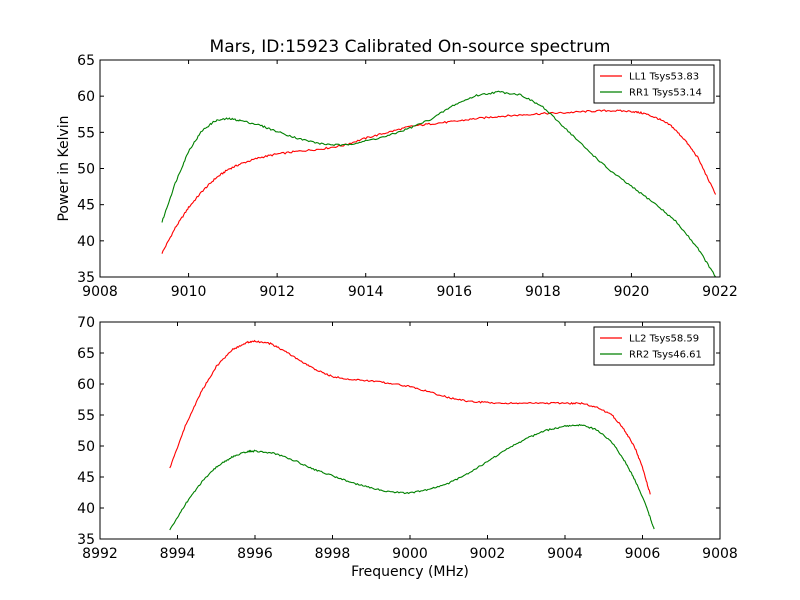 The image size is (800, 600). Describe the element at coordinates (412, 477) in the screenshot. I see `series-line-rr2` at that location.